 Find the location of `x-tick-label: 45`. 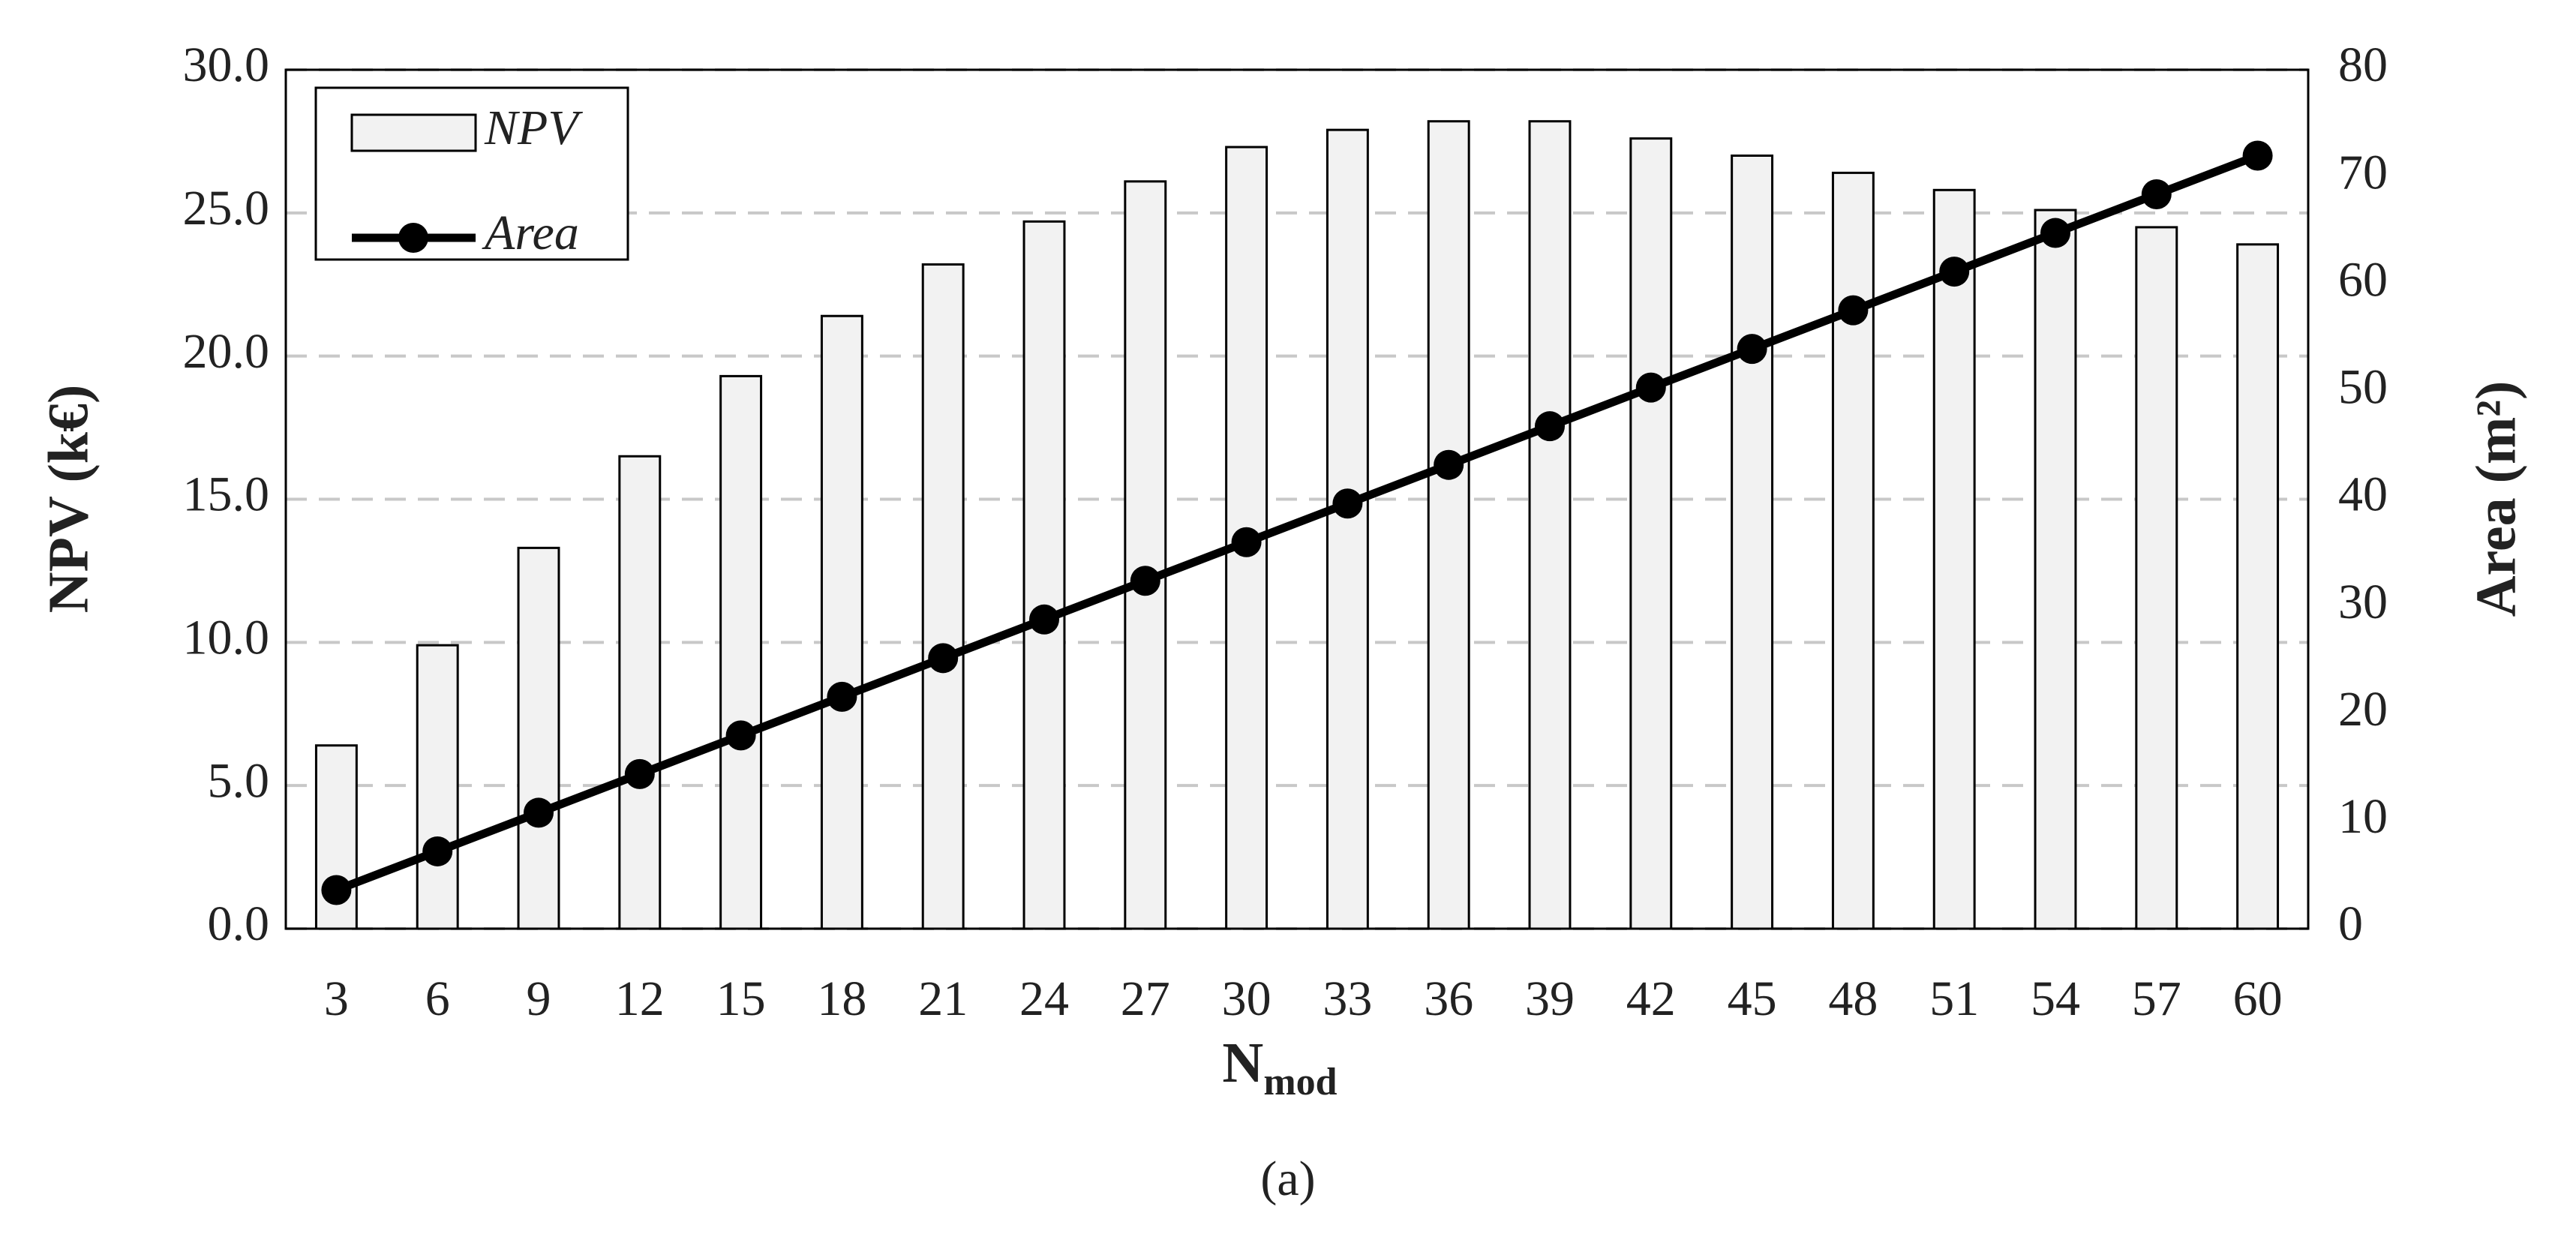

x-tick-label: 45 is located at coordinates (1752, 998).